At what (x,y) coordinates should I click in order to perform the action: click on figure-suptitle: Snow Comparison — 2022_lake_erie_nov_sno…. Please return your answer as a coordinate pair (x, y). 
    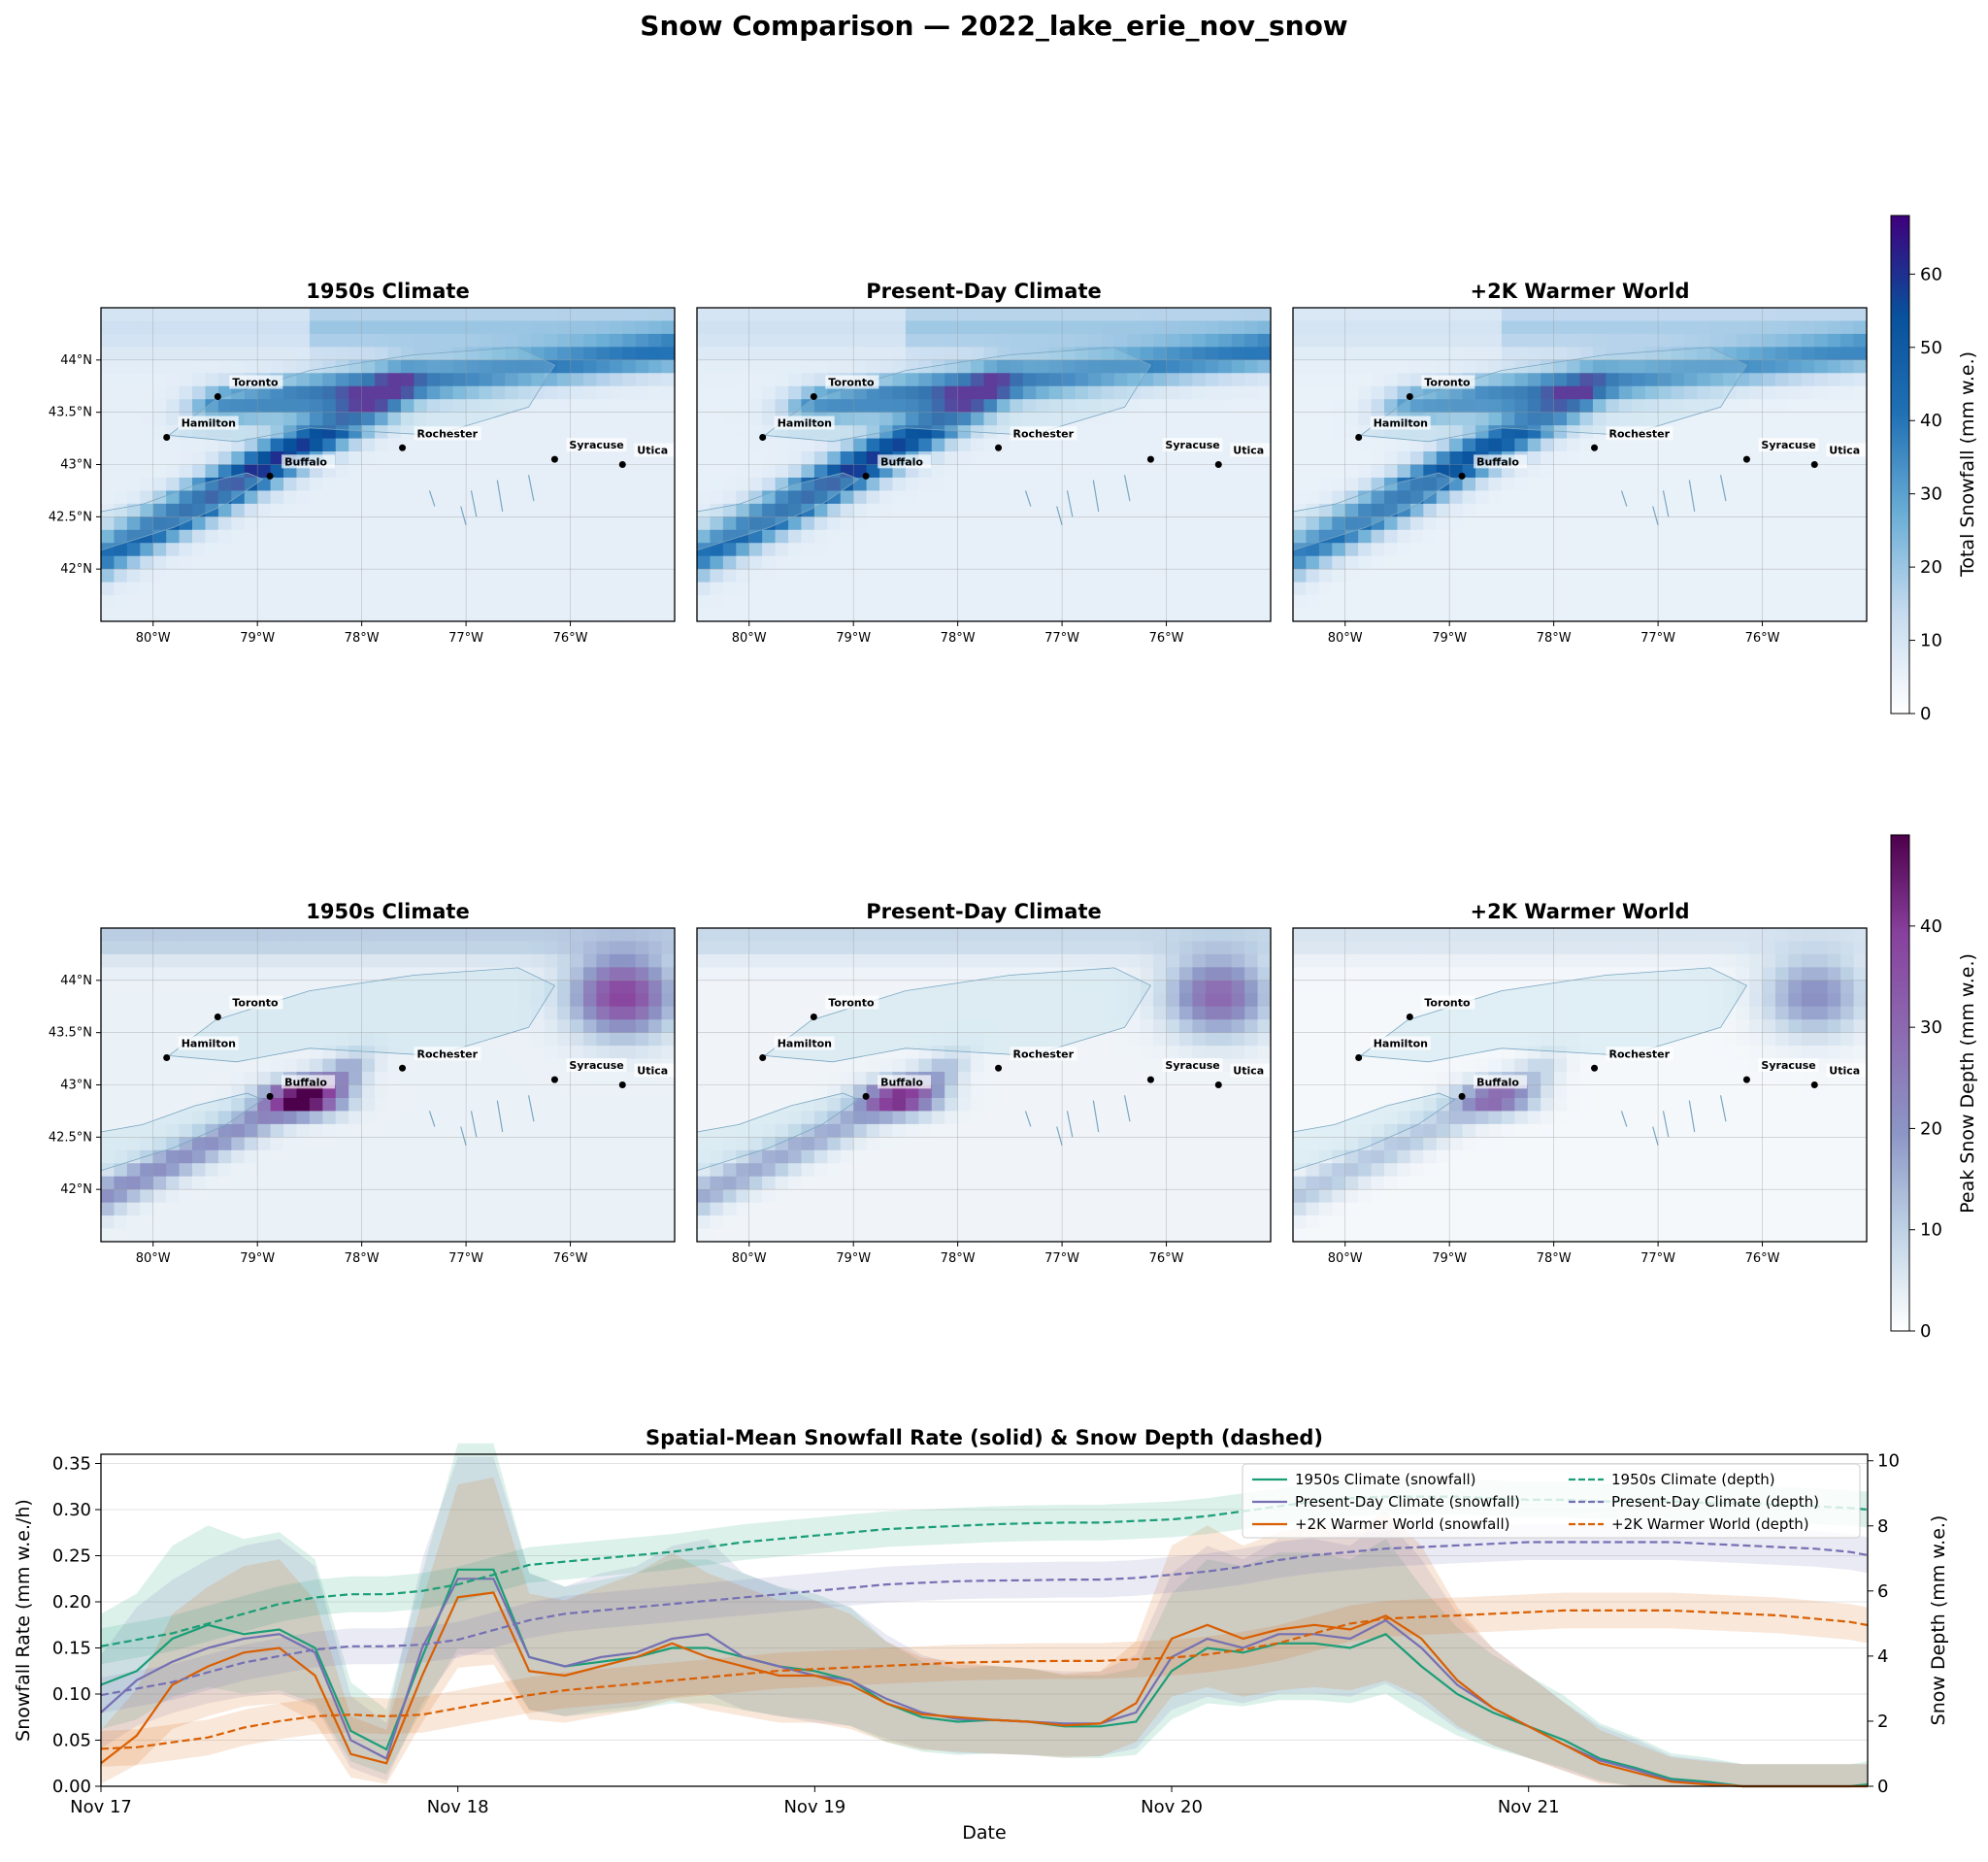
    Looking at the image, I should click on (994, 26).